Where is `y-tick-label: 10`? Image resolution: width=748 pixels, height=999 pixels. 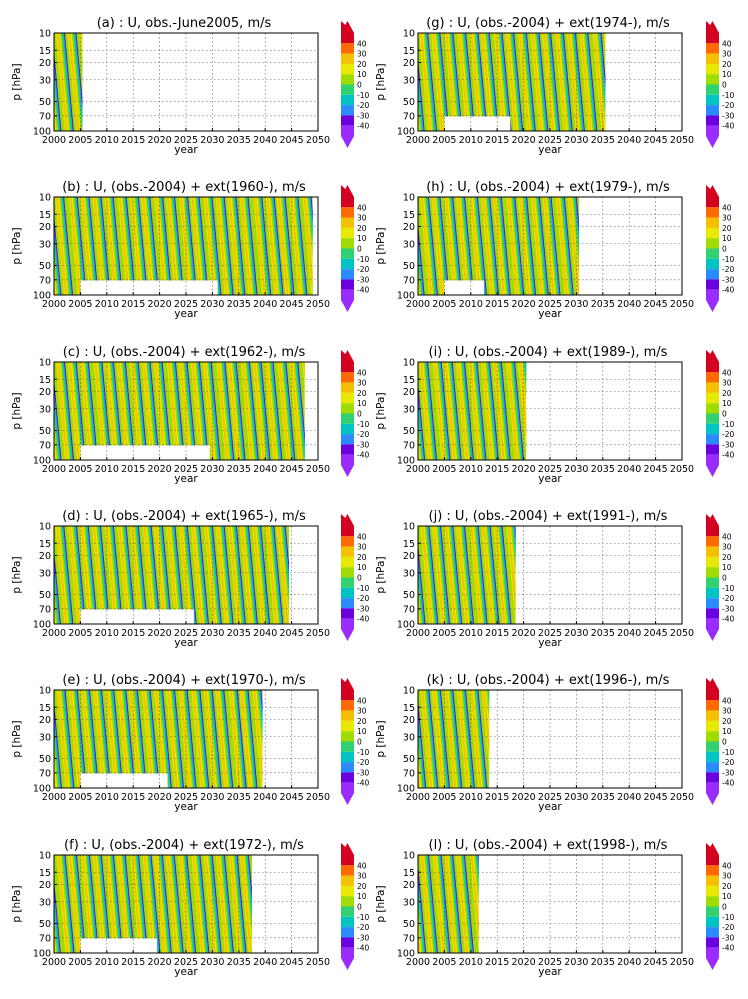
y-tick-label: 10 is located at coordinates (45, 363).